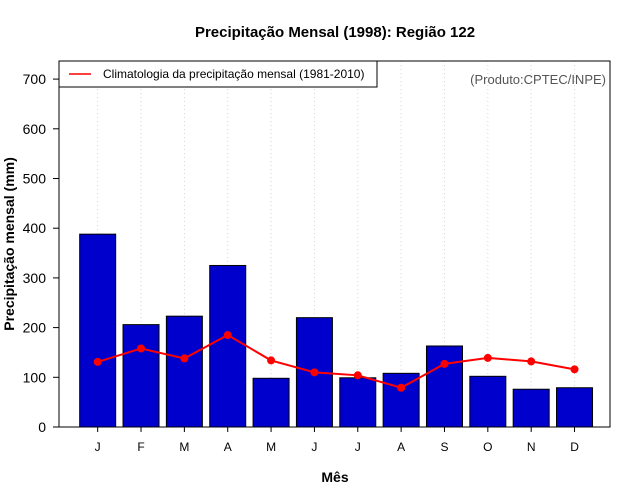  Describe the element at coordinates (35, 129) in the screenshot. I see `y-tick-label: 600` at that location.